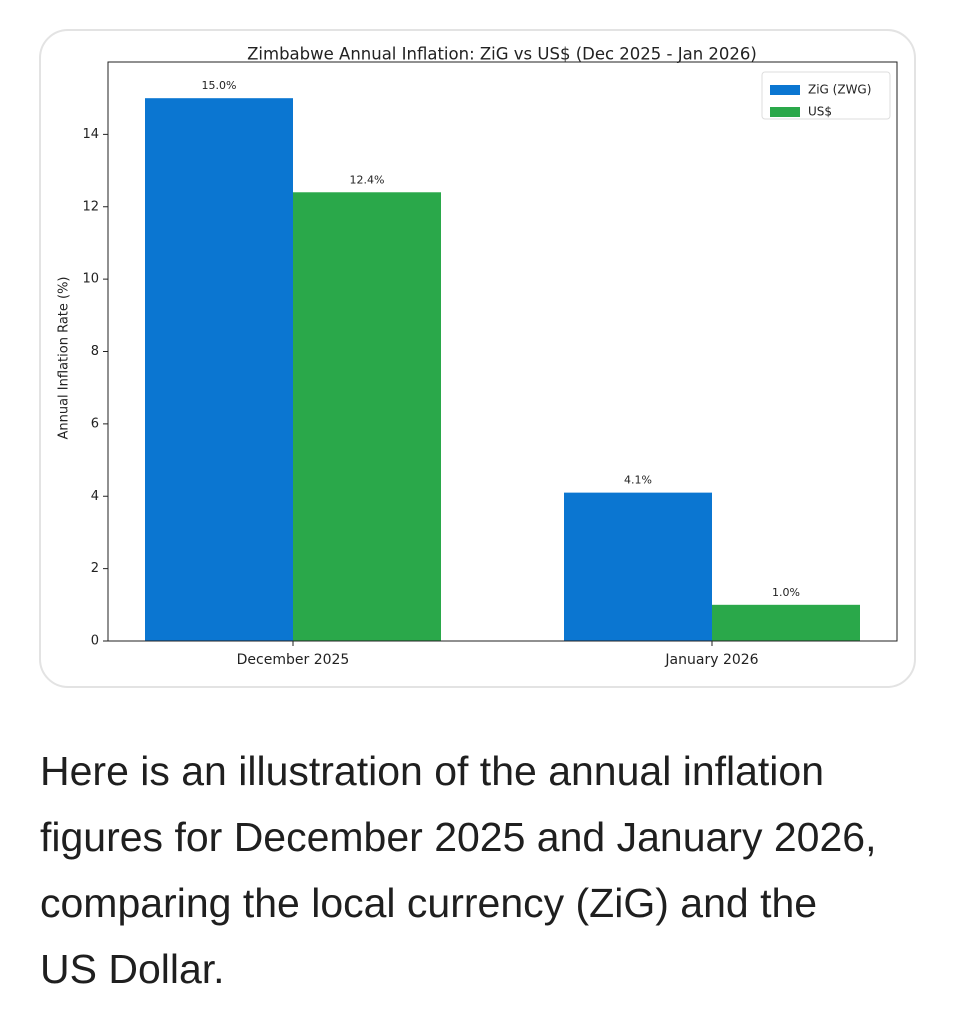 The height and width of the screenshot is (1024, 956). I want to click on value-label: 12.4%, so click(367, 179).